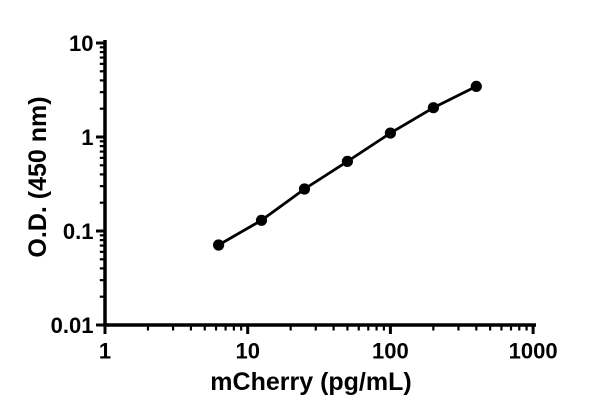 The height and width of the screenshot is (414, 600). Describe the element at coordinates (247, 351) in the screenshot. I see `x-tick-label: 10` at that location.